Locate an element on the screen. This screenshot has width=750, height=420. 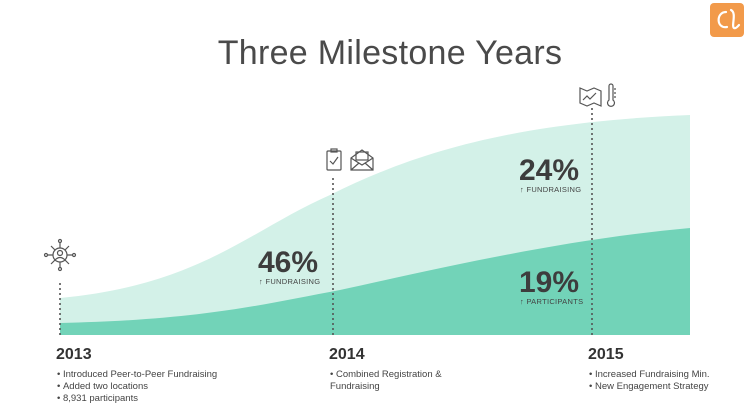
map-icon is located at coordinates (590, 97).